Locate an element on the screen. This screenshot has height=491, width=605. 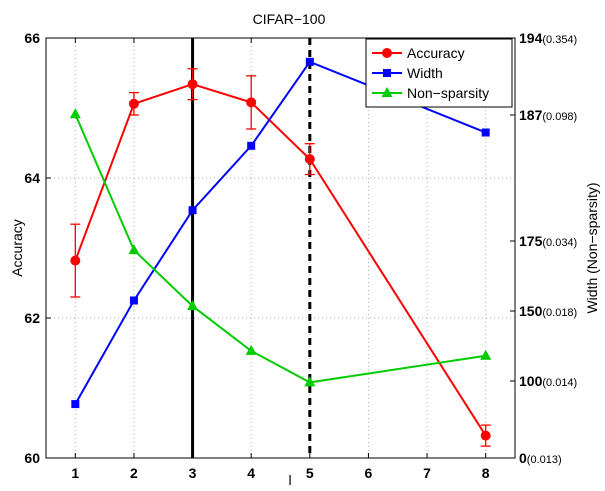
y2-tick-label: 175(0.034) is located at coordinates (548, 241).